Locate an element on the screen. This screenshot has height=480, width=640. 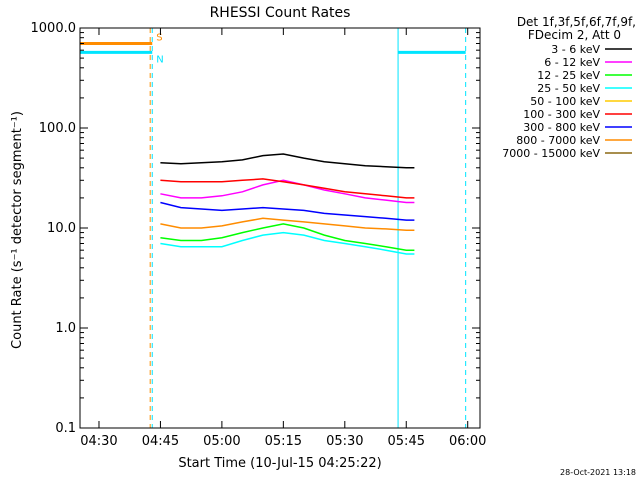
legend-label-2: 12 - 25 keV is located at coordinates (568, 75).